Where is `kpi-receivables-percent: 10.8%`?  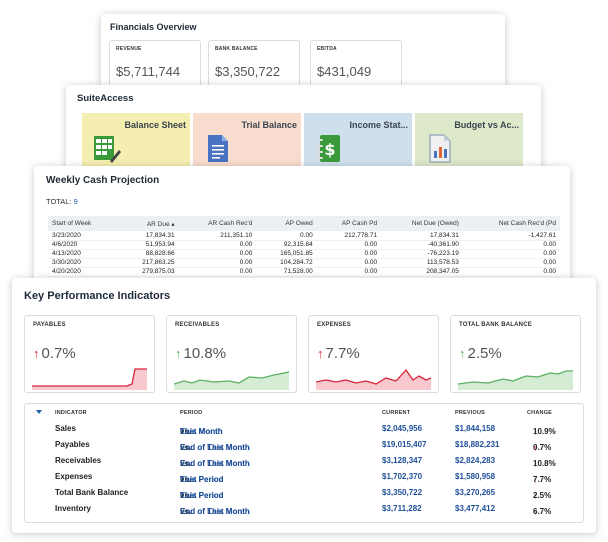
kpi-receivables-percent: 10.8% is located at coordinates (205, 353).